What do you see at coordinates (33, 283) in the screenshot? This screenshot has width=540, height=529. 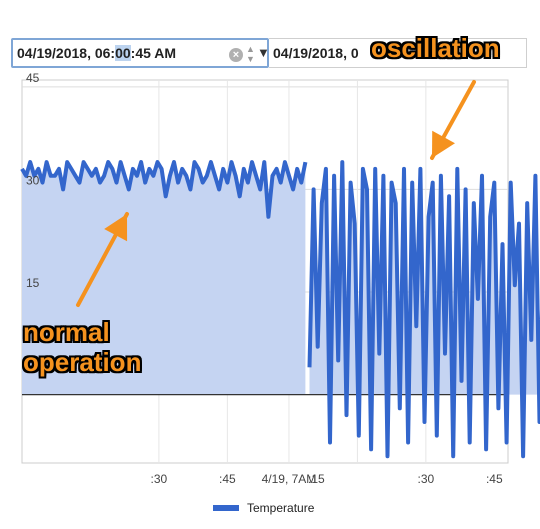 I see `y-tick-label-0: 15` at bounding box center [33, 283].